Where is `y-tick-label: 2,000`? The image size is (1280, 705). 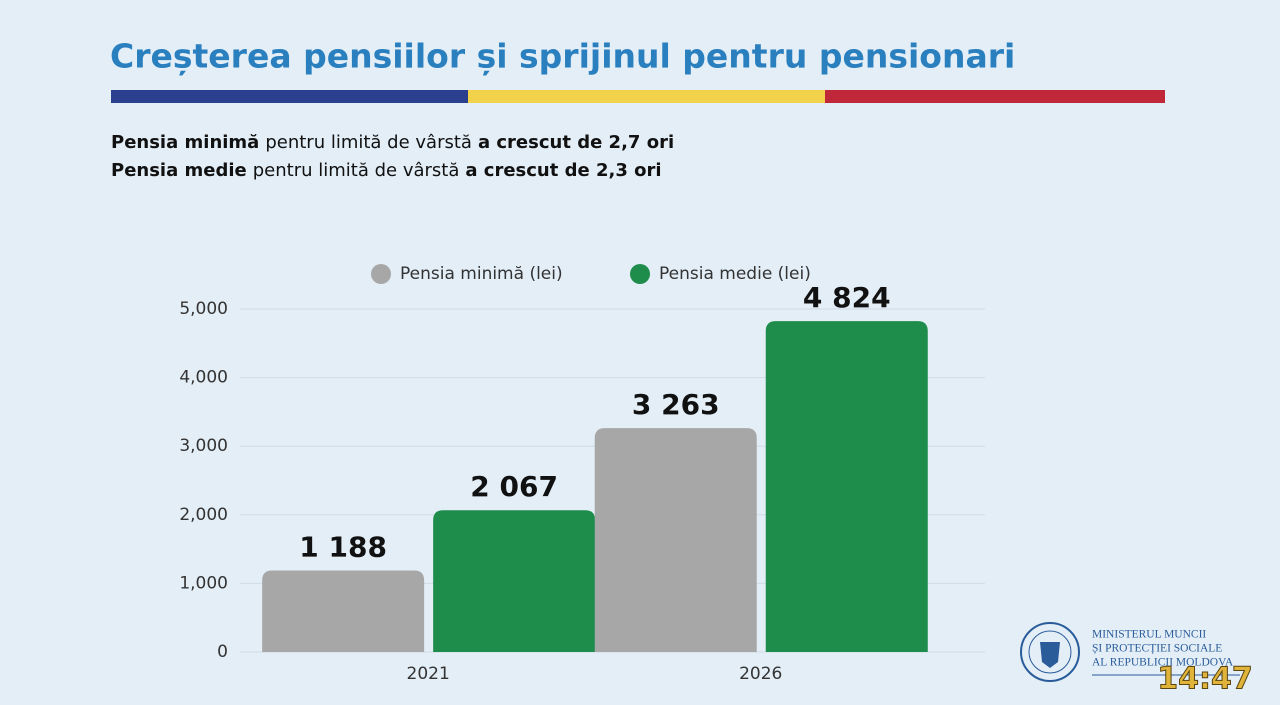
y-tick-label: 2,000 is located at coordinates (203, 515).